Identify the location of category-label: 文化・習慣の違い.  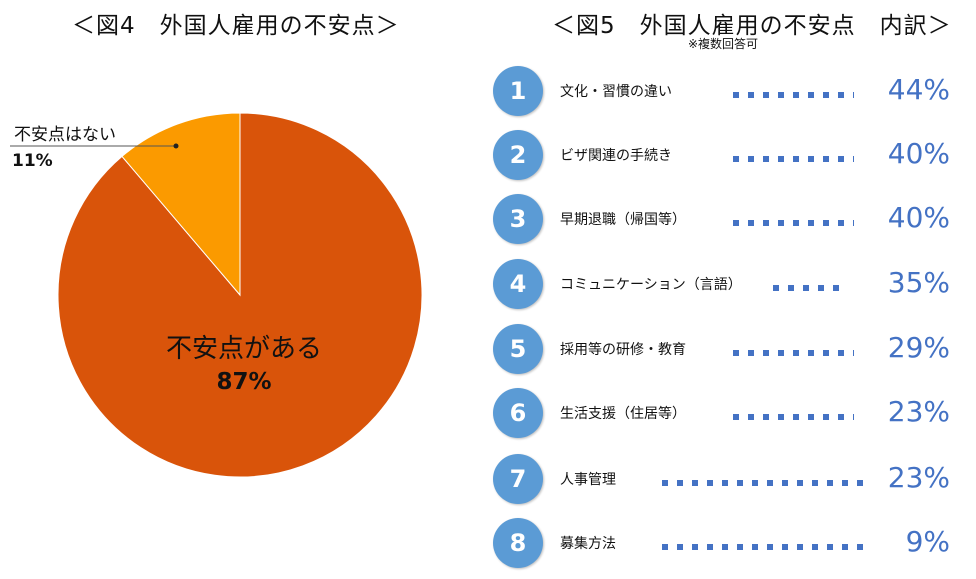
(616, 92).